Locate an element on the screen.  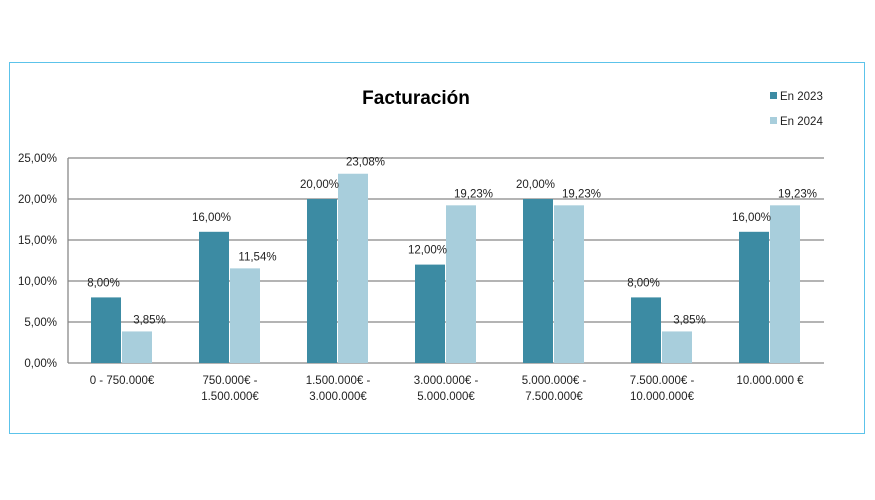
x-tick-label: 3.000.000€ - is located at coordinates (446, 381).